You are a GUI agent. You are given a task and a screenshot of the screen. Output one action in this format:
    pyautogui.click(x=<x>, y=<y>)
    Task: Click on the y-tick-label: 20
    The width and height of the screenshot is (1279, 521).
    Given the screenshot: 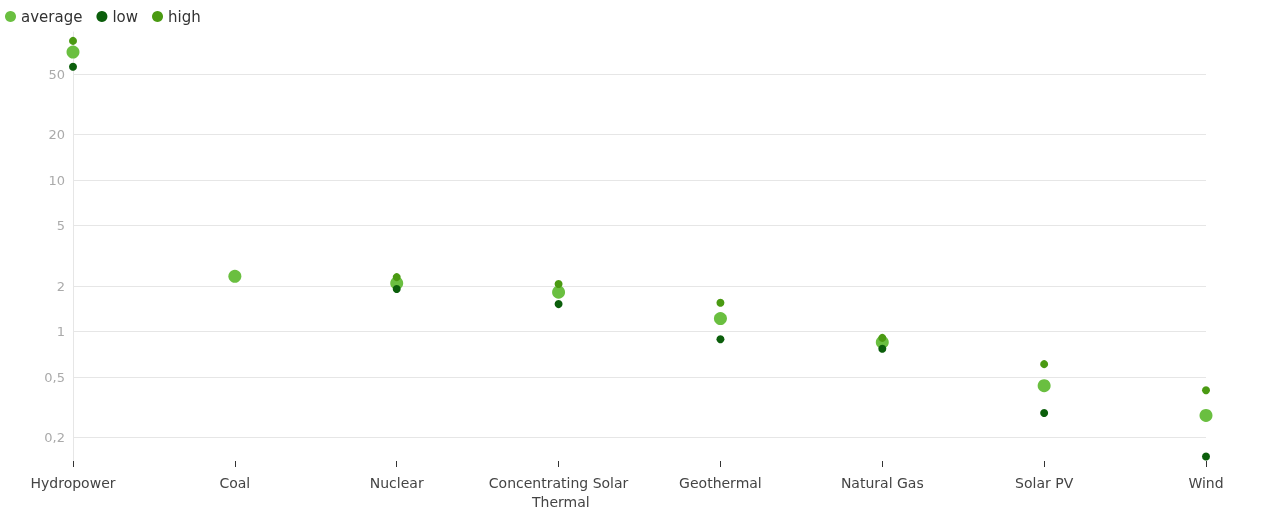 What is the action you would take?
    pyautogui.click(x=56, y=135)
    